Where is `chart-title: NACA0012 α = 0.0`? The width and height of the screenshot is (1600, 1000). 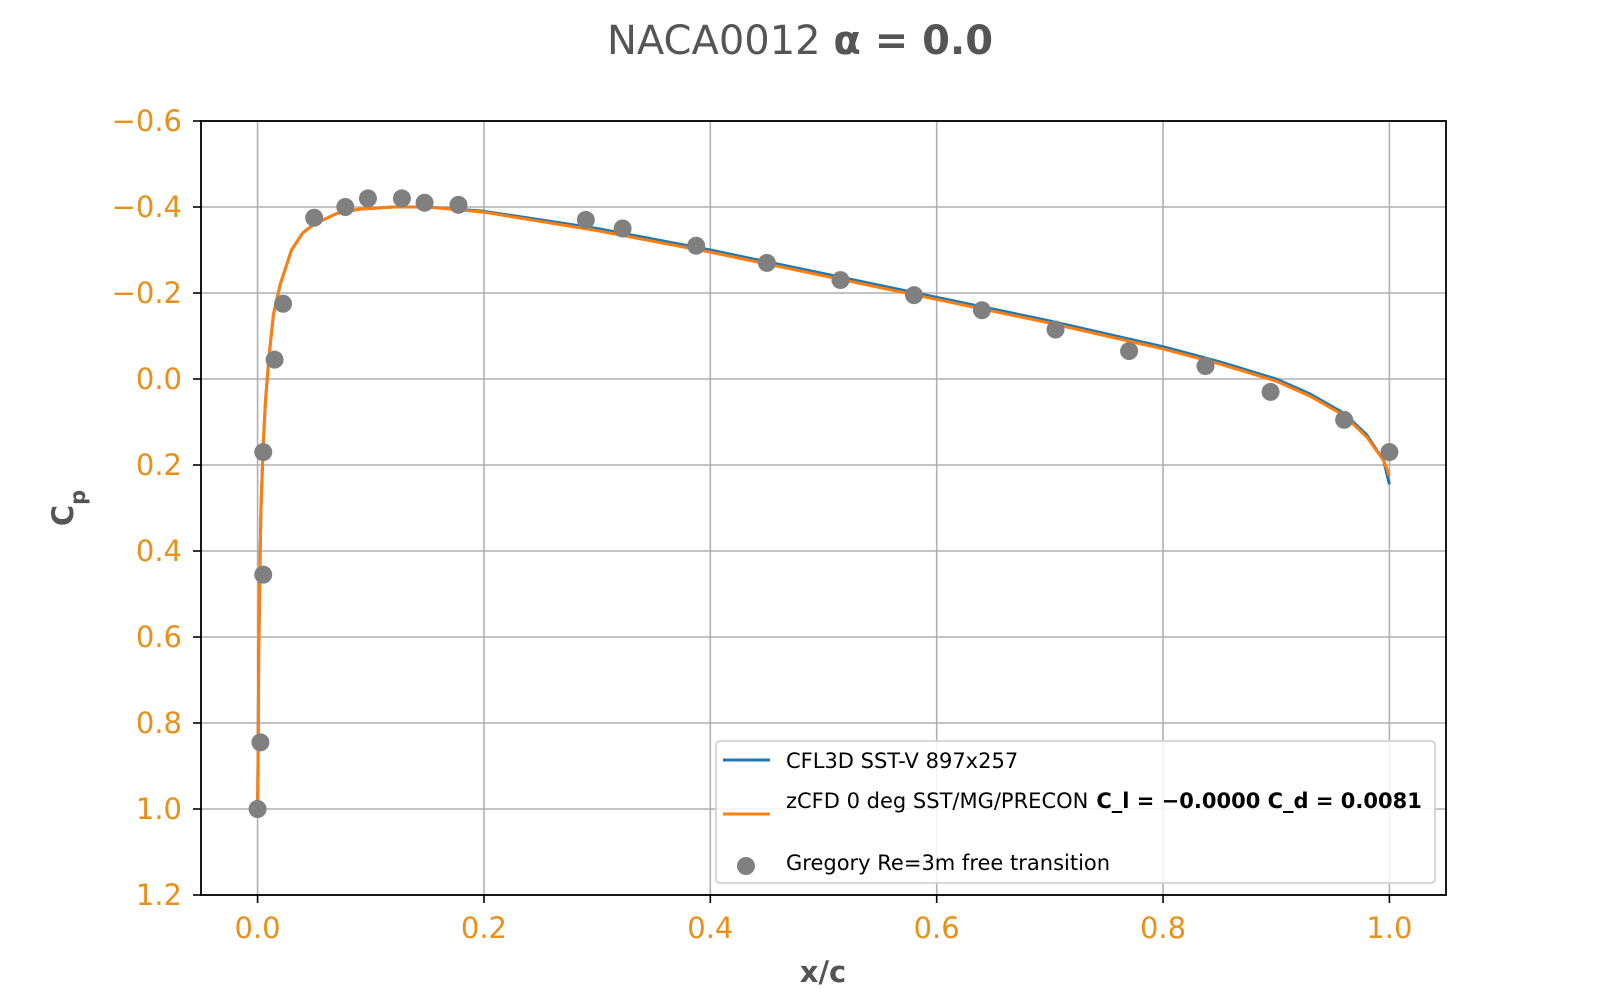 chart-title: NACA0012 α = 0.0 is located at coordinates (800, 41).